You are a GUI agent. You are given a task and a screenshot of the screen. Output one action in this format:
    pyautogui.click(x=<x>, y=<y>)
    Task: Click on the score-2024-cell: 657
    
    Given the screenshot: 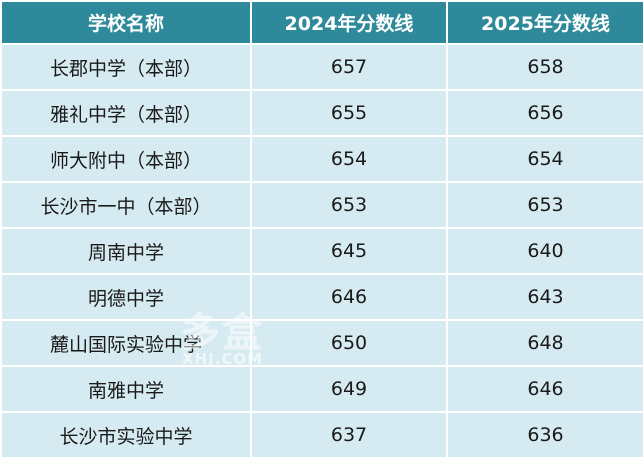 What is the action you would take?
    pyautogui.click(x=349, y=67)
    